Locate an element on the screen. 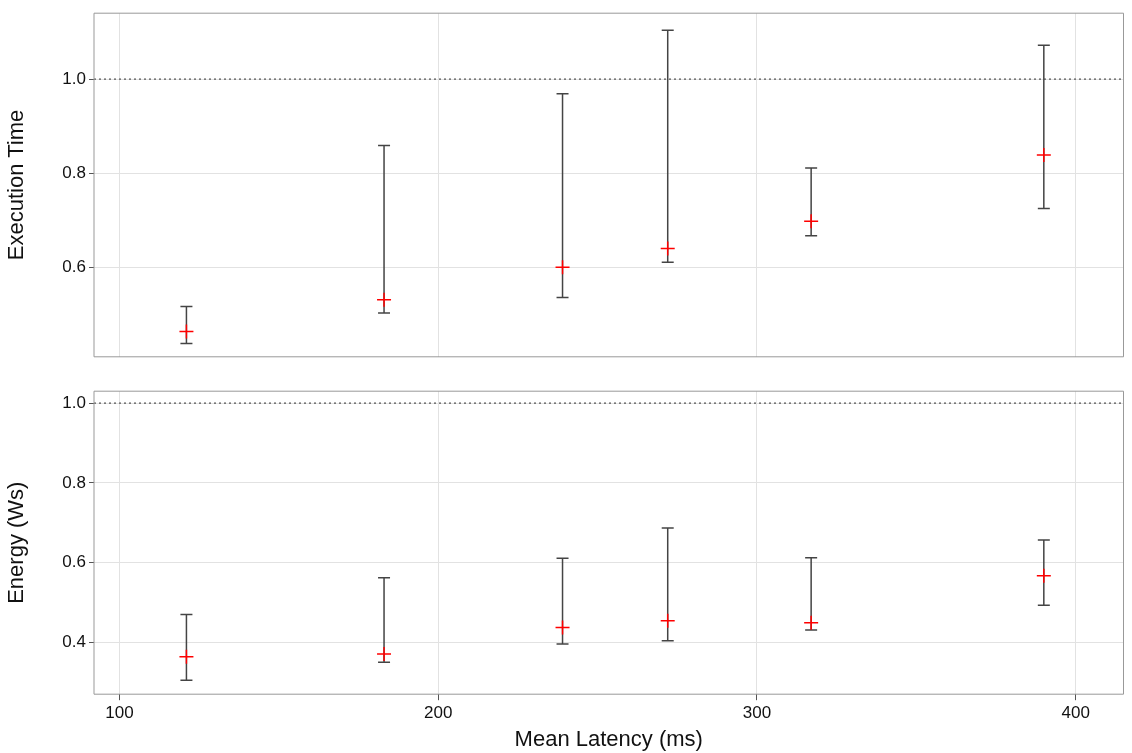 This screenshot has height=753, width=1132. x-tick-label: 300 is located at coordinates (757, 713).